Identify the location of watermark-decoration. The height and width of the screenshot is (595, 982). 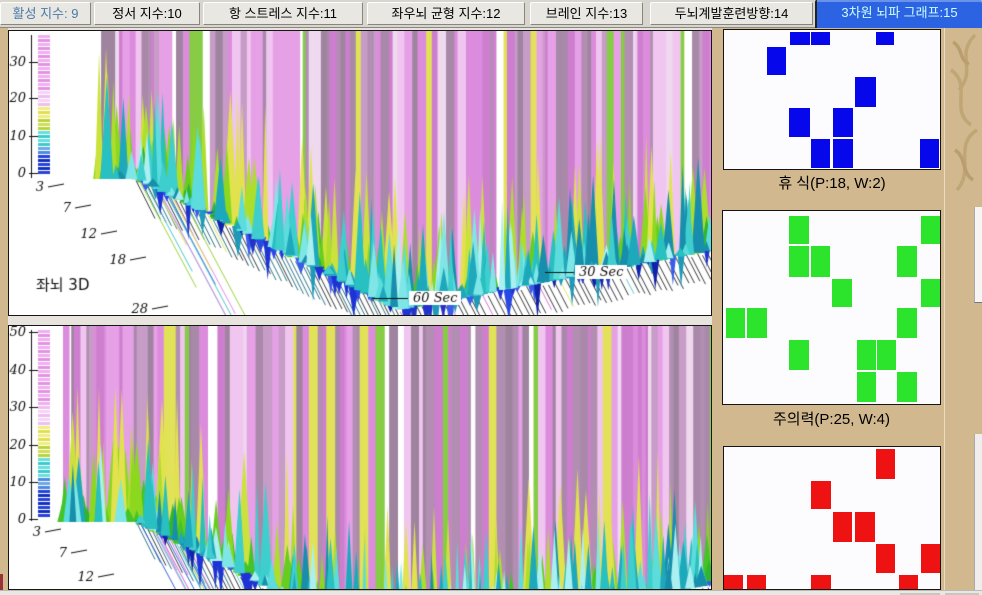
(964, 112).